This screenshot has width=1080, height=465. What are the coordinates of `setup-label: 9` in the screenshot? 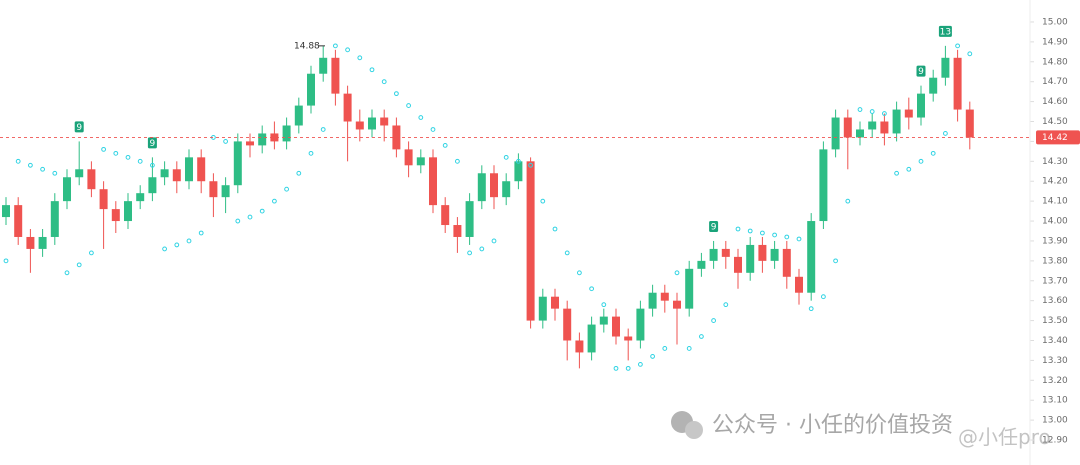 It's located at (153, 144).